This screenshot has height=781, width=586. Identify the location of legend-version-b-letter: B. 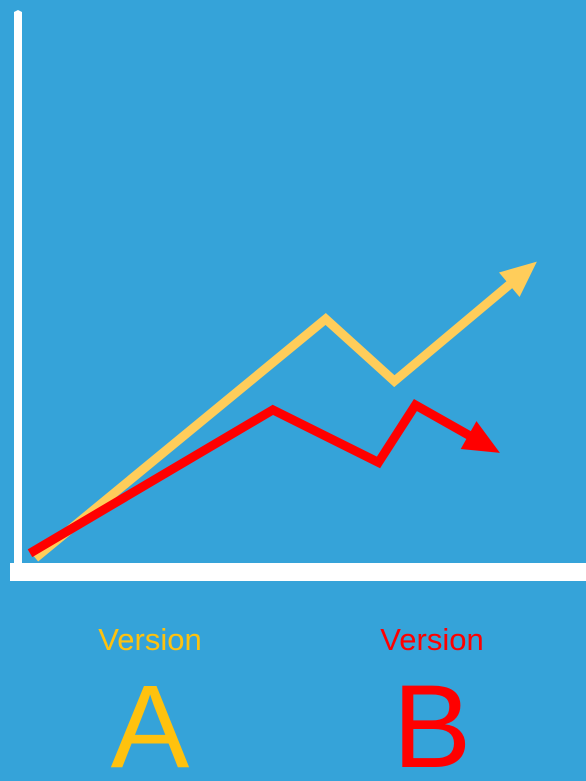
(432, 721).